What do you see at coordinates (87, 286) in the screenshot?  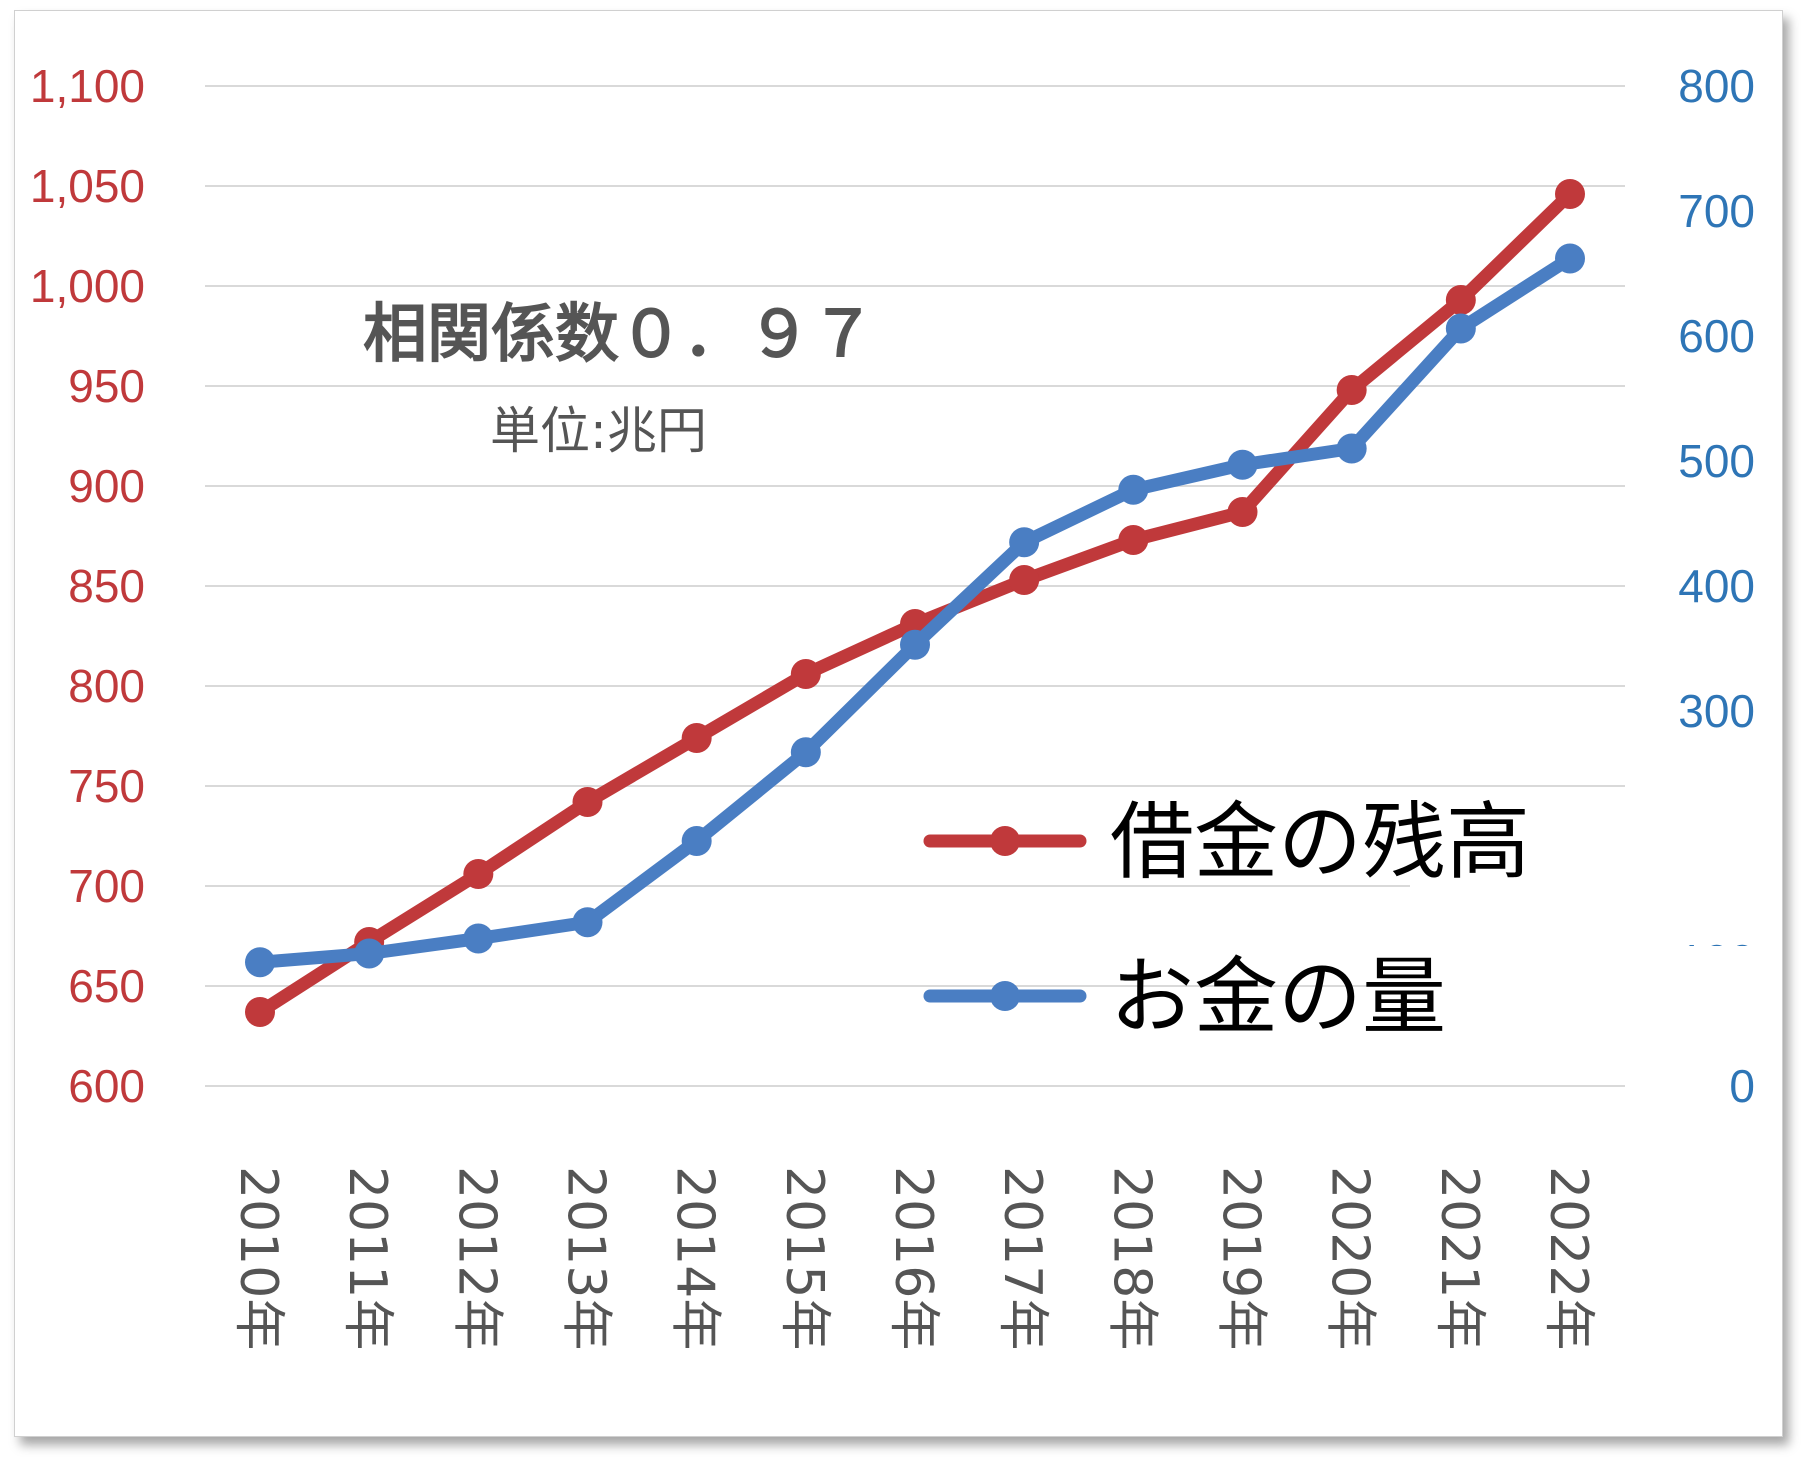 I see `left-axis-tick-label: 1,000` at bounding box center [87, 286].